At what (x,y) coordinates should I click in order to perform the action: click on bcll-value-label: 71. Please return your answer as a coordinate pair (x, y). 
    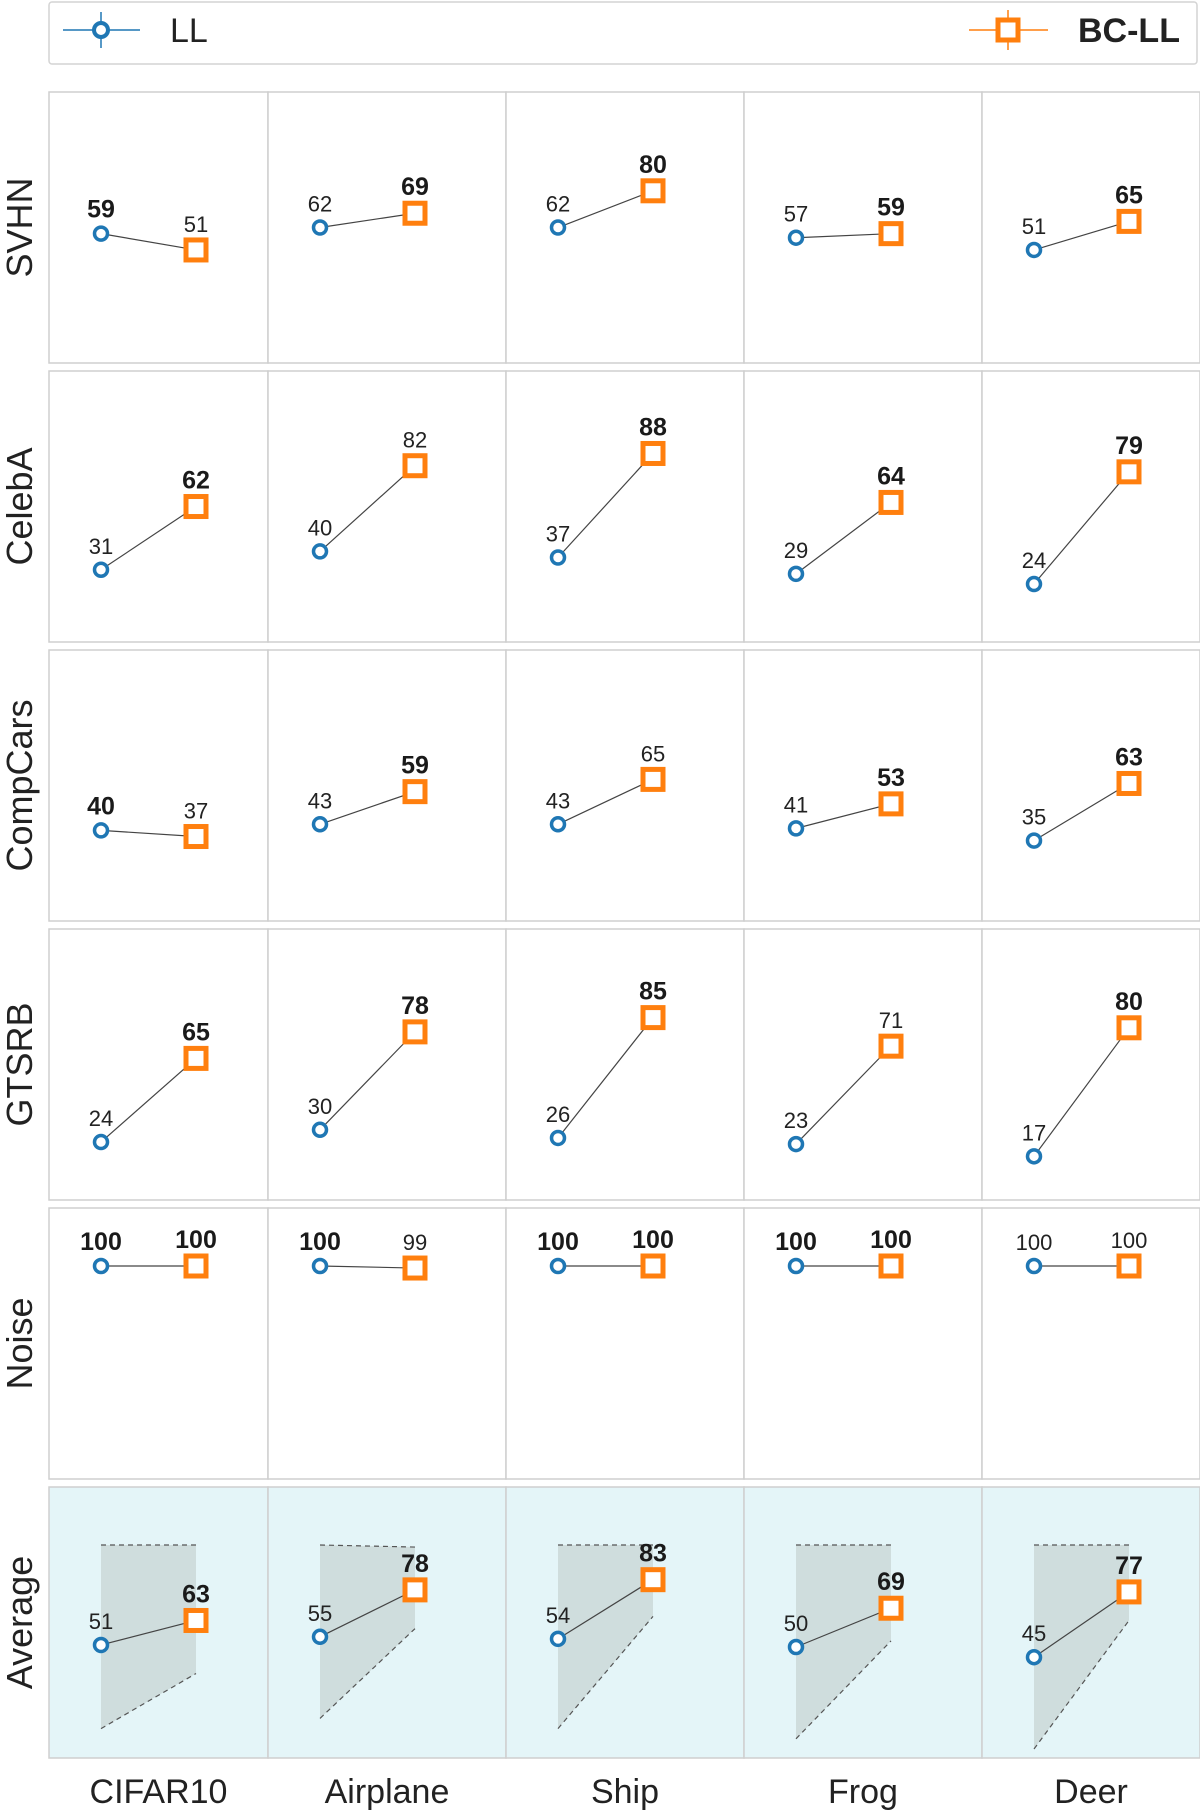
    Looking at the image, I should click on (891, 1020).